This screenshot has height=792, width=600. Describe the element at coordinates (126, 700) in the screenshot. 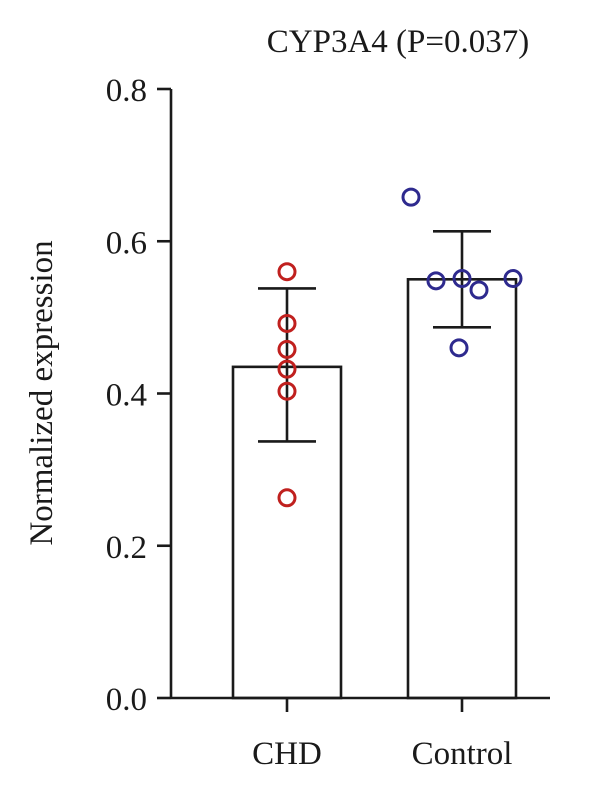

I see `y-tick-label: 0.0` at that location.